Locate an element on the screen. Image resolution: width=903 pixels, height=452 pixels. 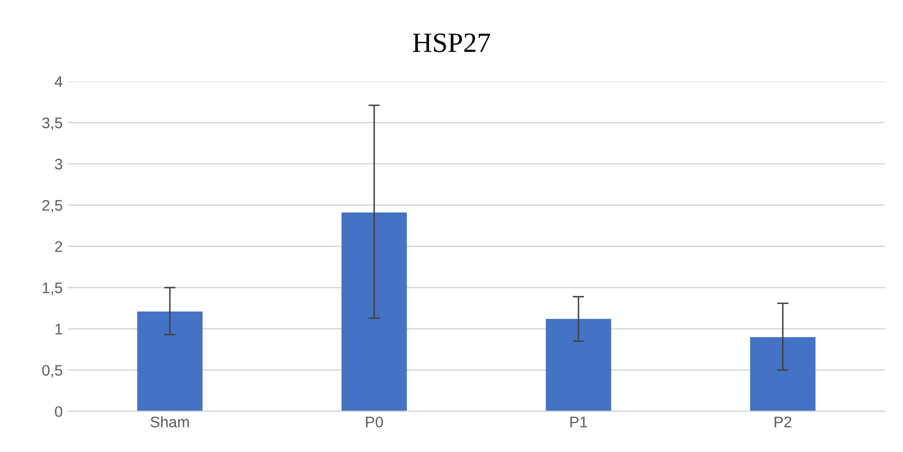
y-tick-label: 0,5 is located at coordinates (52, 371).